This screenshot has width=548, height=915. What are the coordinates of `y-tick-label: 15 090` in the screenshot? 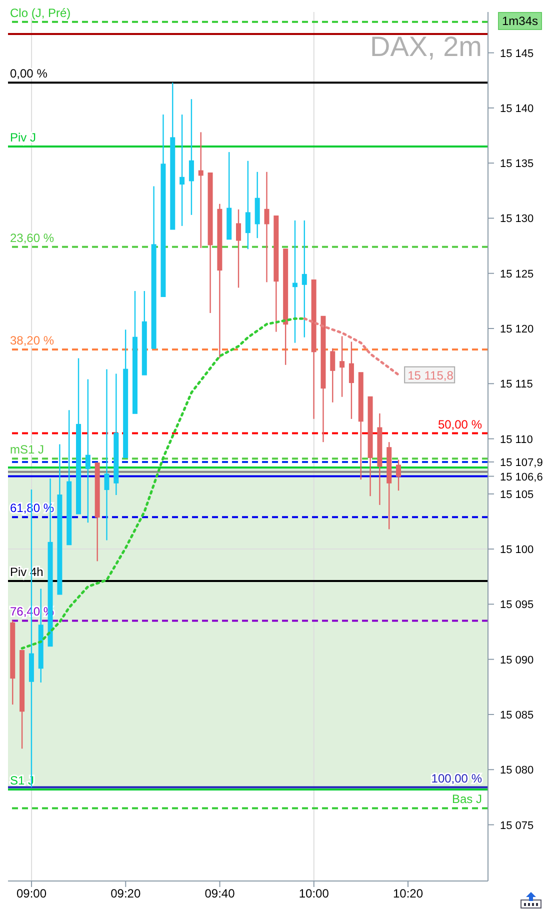 It's located at (517, 660).